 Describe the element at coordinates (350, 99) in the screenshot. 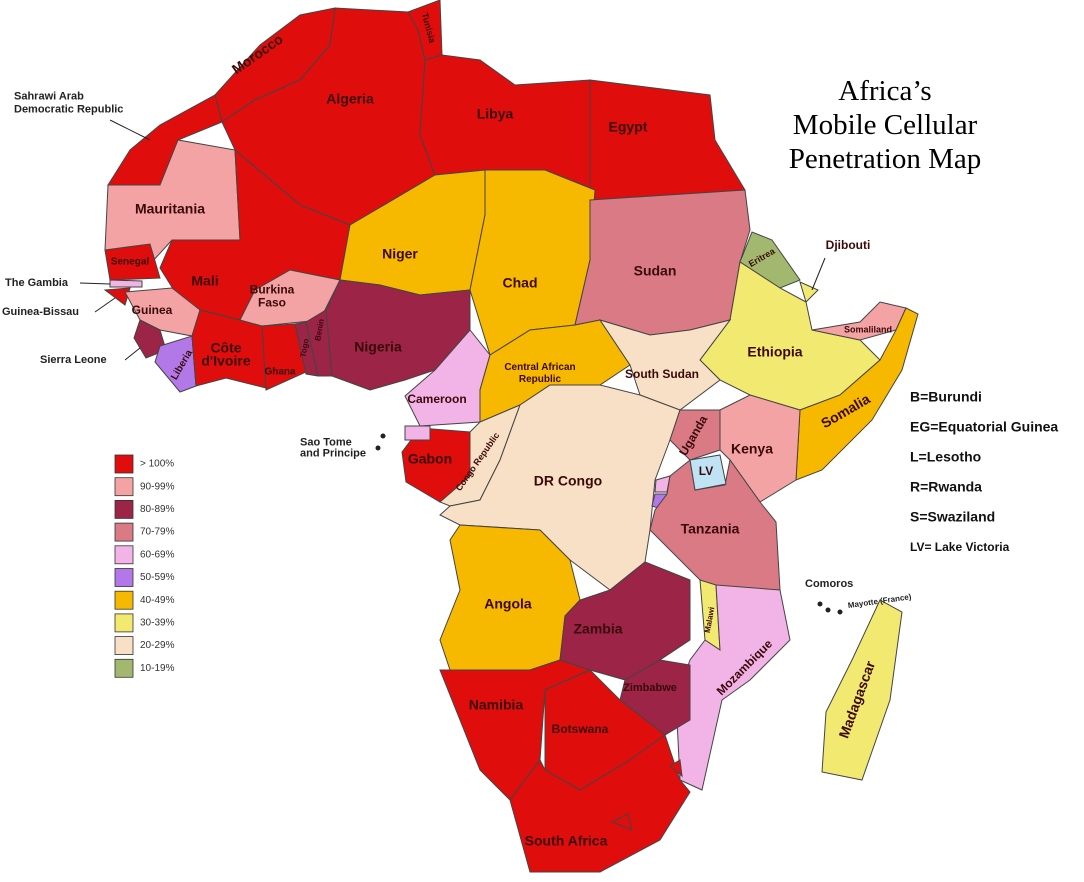

I see `country-label: Algeria` at that location.